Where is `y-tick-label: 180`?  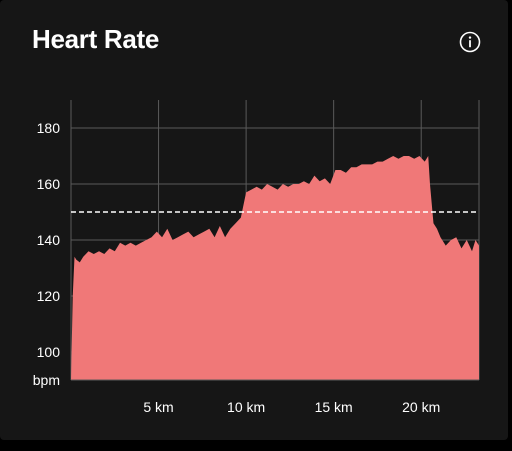 y-tick-label: 180 is located at coordinates (49, 128).